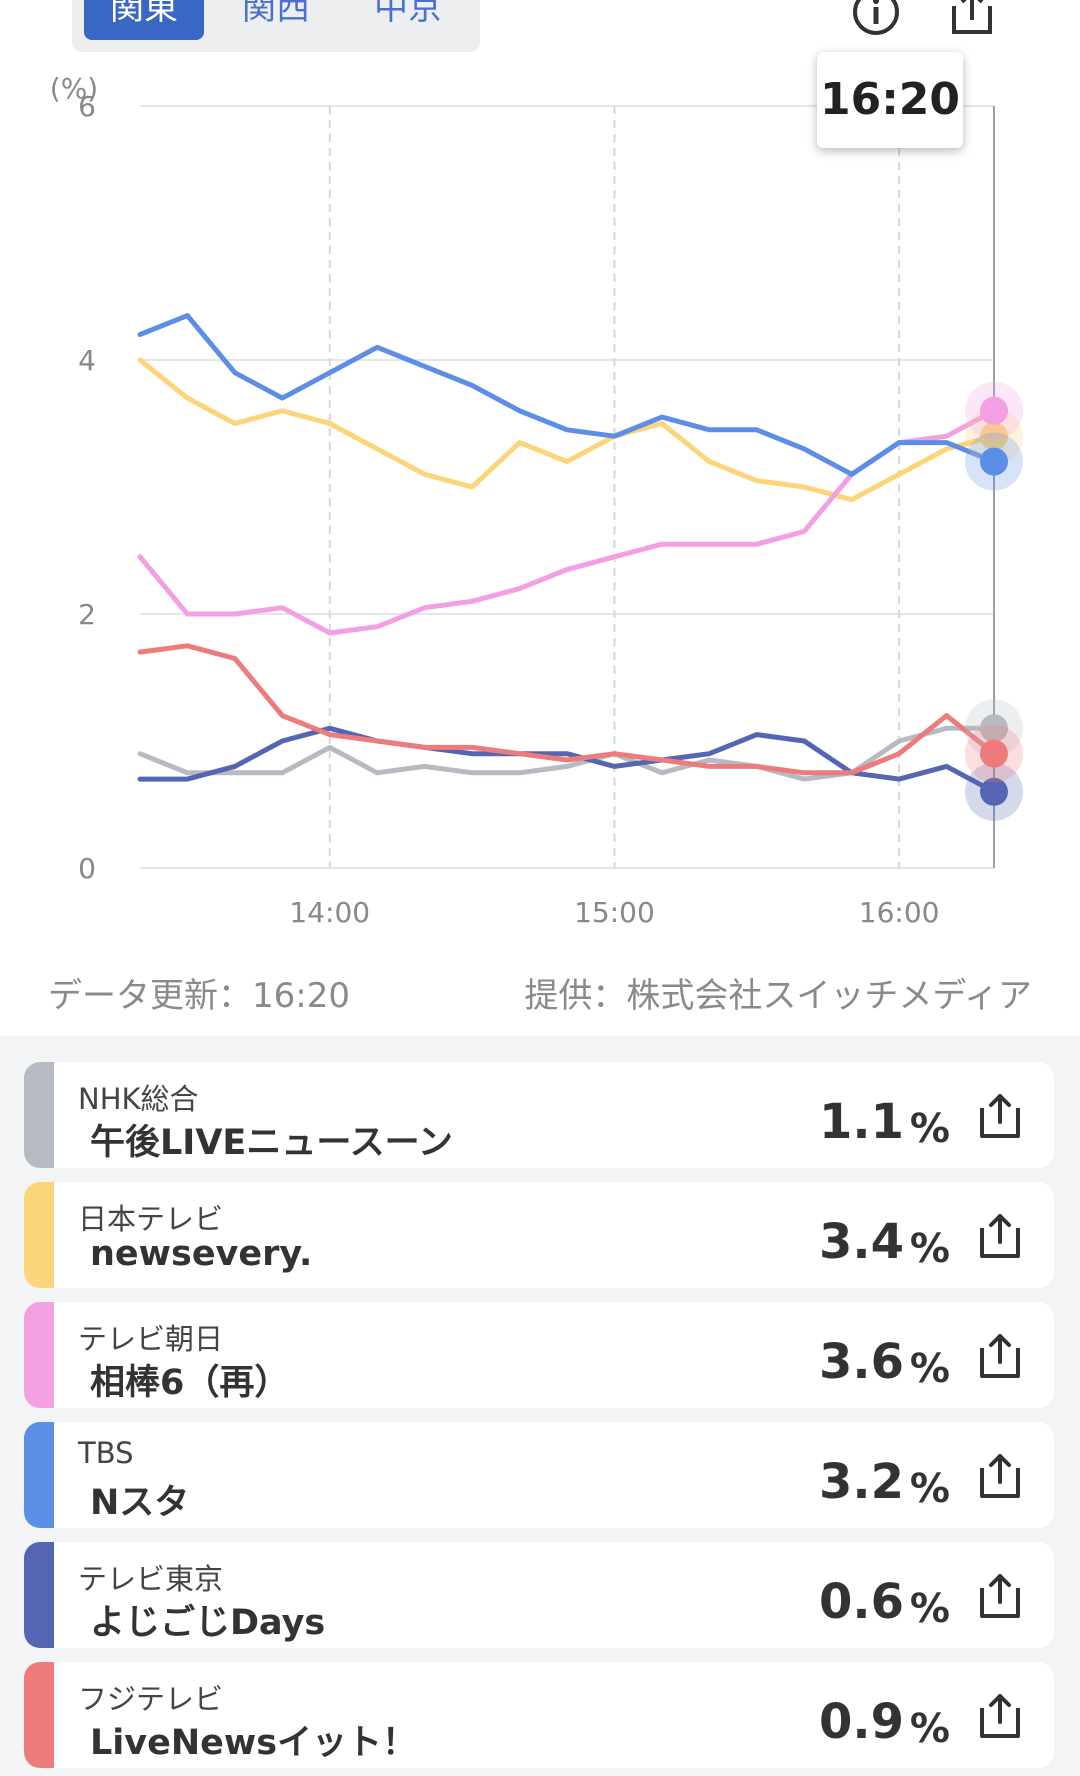 This screenshot has width=1080, height=1776. I want to click on data-provider: 提供：株式会社スイッチメディア, so click(778, 996).